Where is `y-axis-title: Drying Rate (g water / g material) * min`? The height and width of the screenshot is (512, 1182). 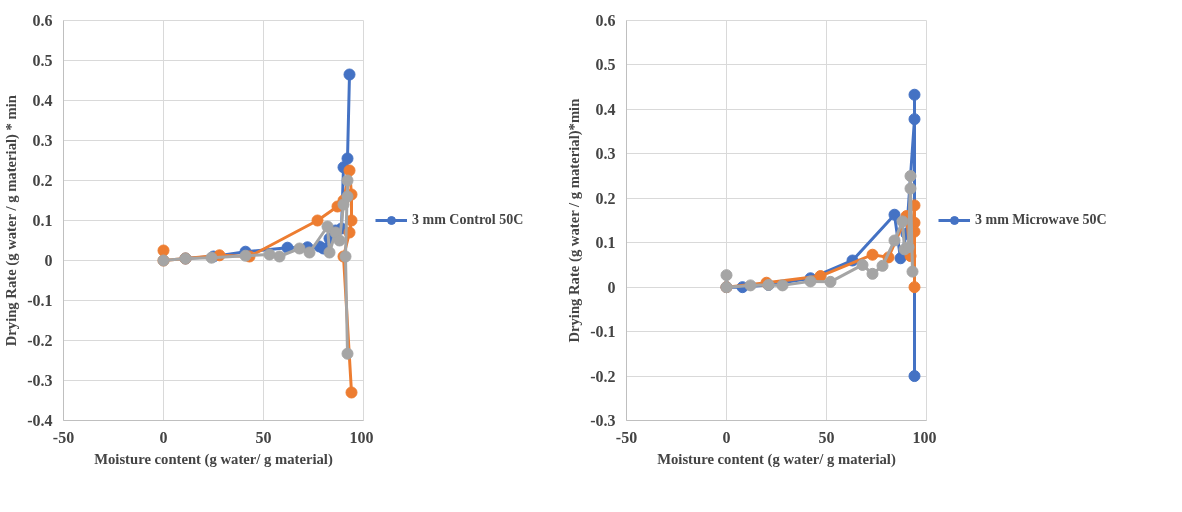
y-axis-title: Drying Rate (g water / g material) * min is located at coordinates (12, 220).